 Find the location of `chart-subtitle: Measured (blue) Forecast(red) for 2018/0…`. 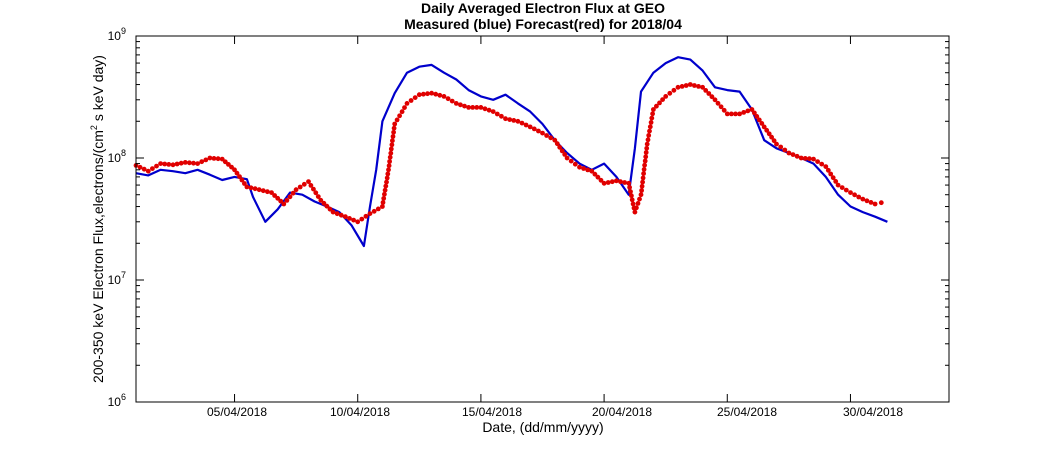

chart-subtitle: Measured (blue) Forecast(red) for 2018/0… is located at coordinates (543, 24).